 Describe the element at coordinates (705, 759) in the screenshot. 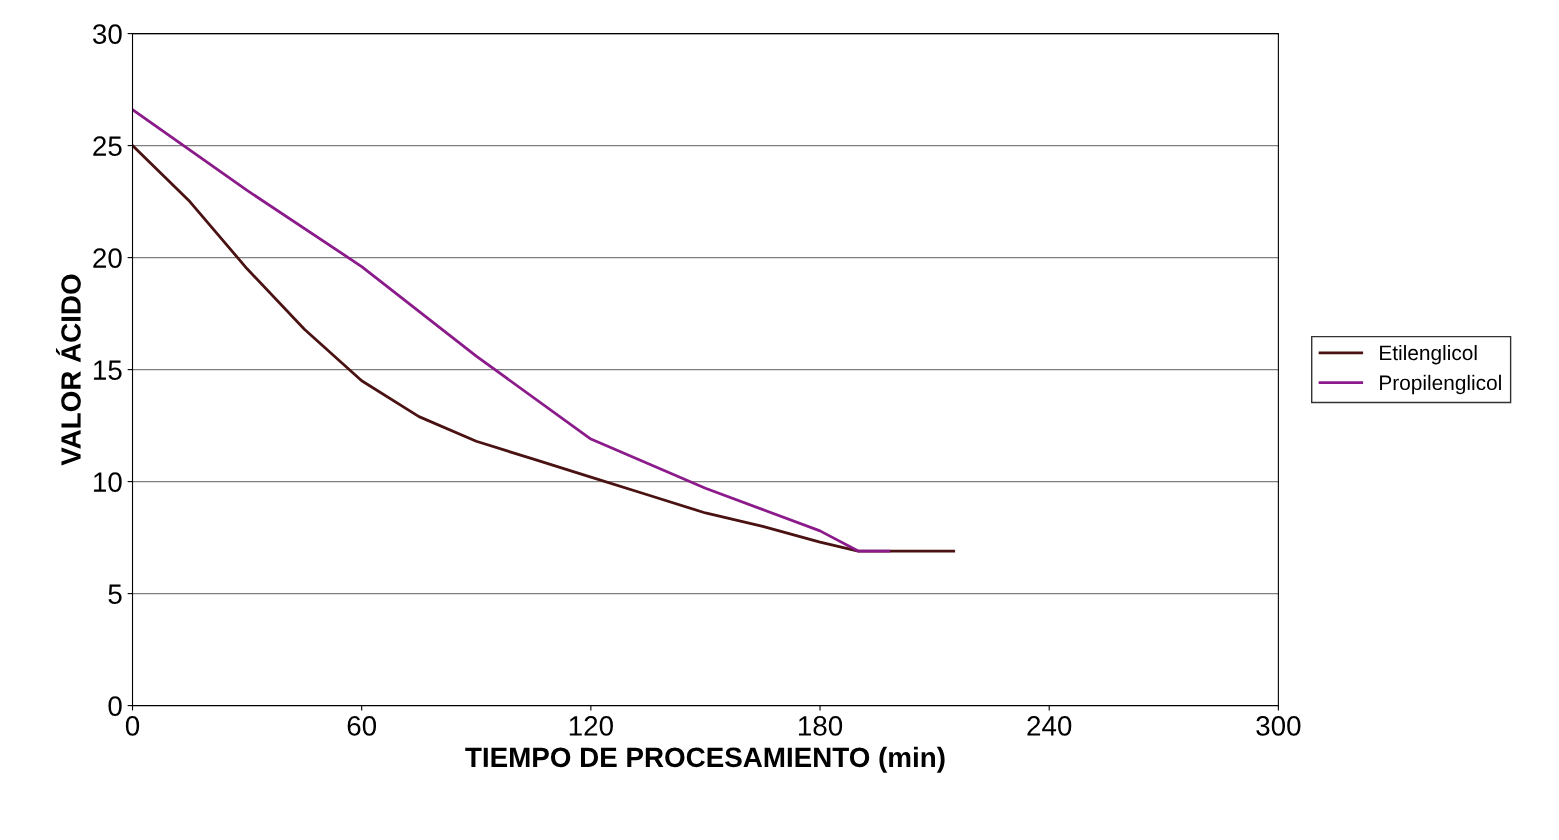

I see `x-axis-title: TIEMPO DE PROCESAMIENTO (min)` at that location.